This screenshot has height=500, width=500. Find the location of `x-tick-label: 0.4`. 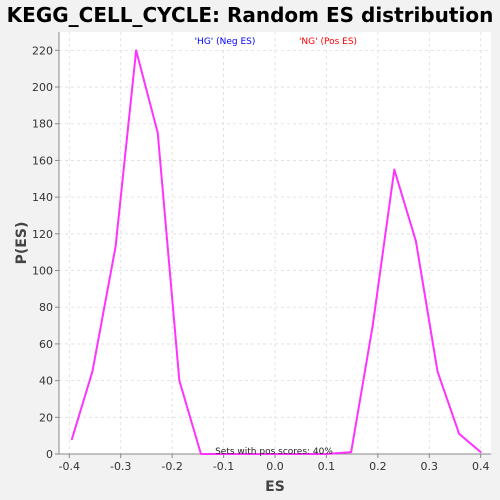

x-tick-label: 0.4 is located at coordinates (481, 466).